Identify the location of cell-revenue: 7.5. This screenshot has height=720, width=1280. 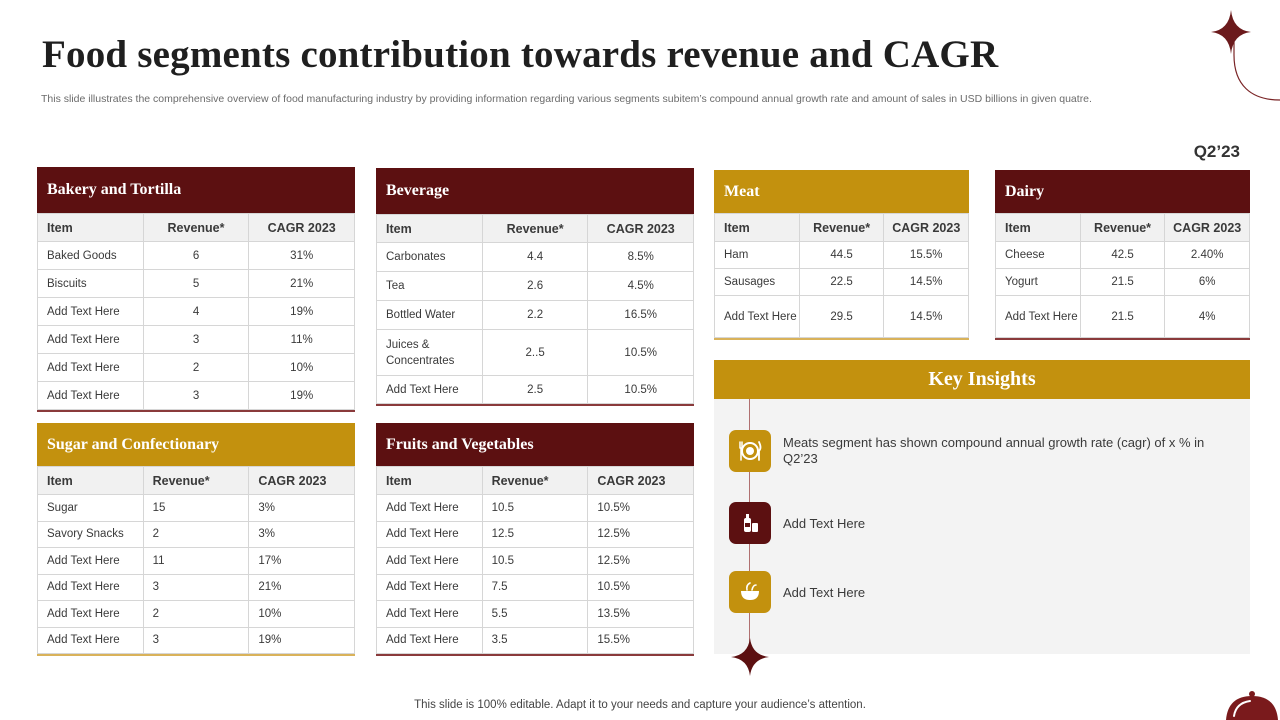
(535, 587).